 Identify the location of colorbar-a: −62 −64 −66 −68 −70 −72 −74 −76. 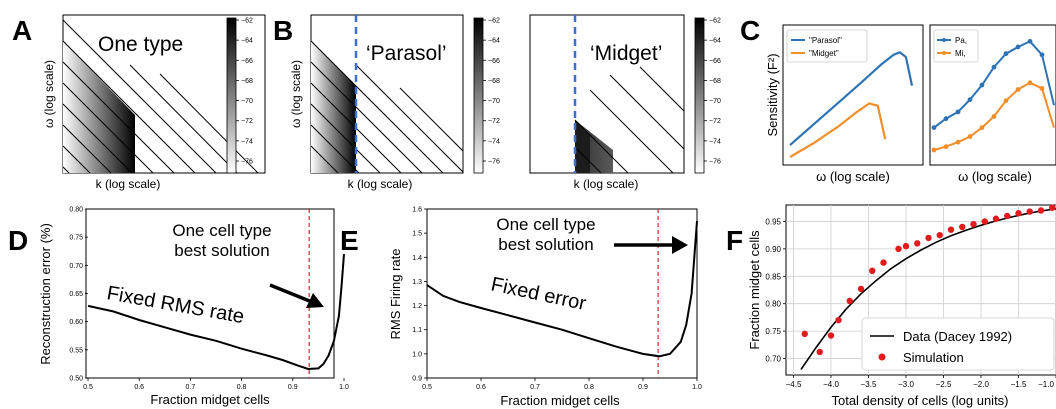
(239, 95).